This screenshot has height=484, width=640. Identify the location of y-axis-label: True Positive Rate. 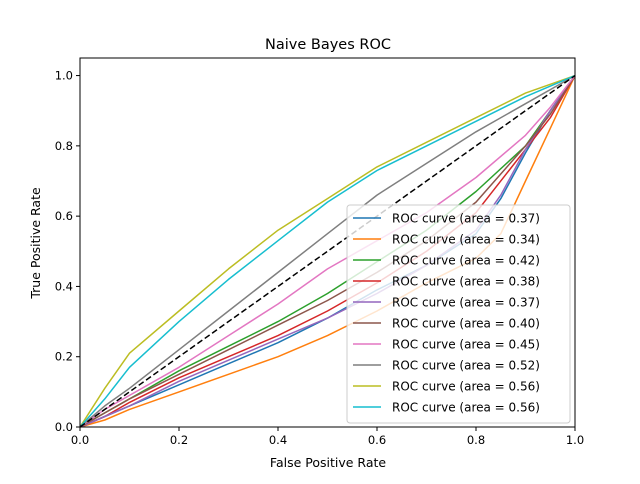
(35, 243).